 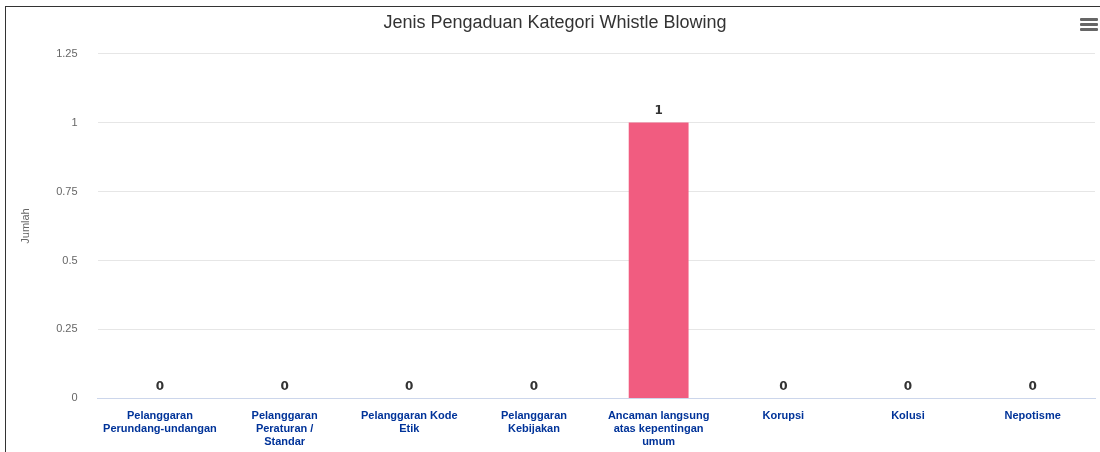 I want to click on y-tick-label: 0, so click(x=74, y=397).